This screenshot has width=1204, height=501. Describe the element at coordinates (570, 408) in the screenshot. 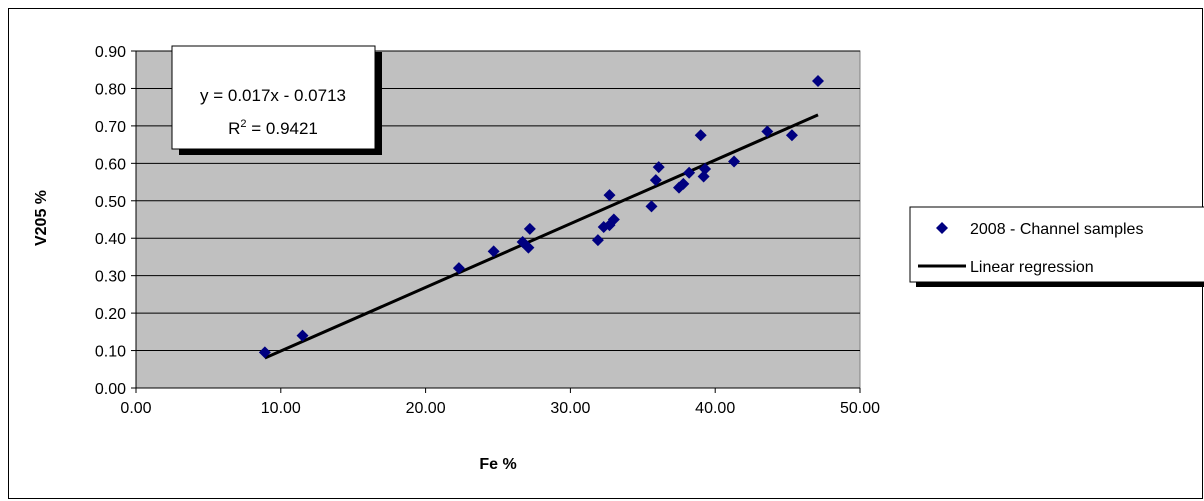

I see `x-tick-label: 30.00` at that location.